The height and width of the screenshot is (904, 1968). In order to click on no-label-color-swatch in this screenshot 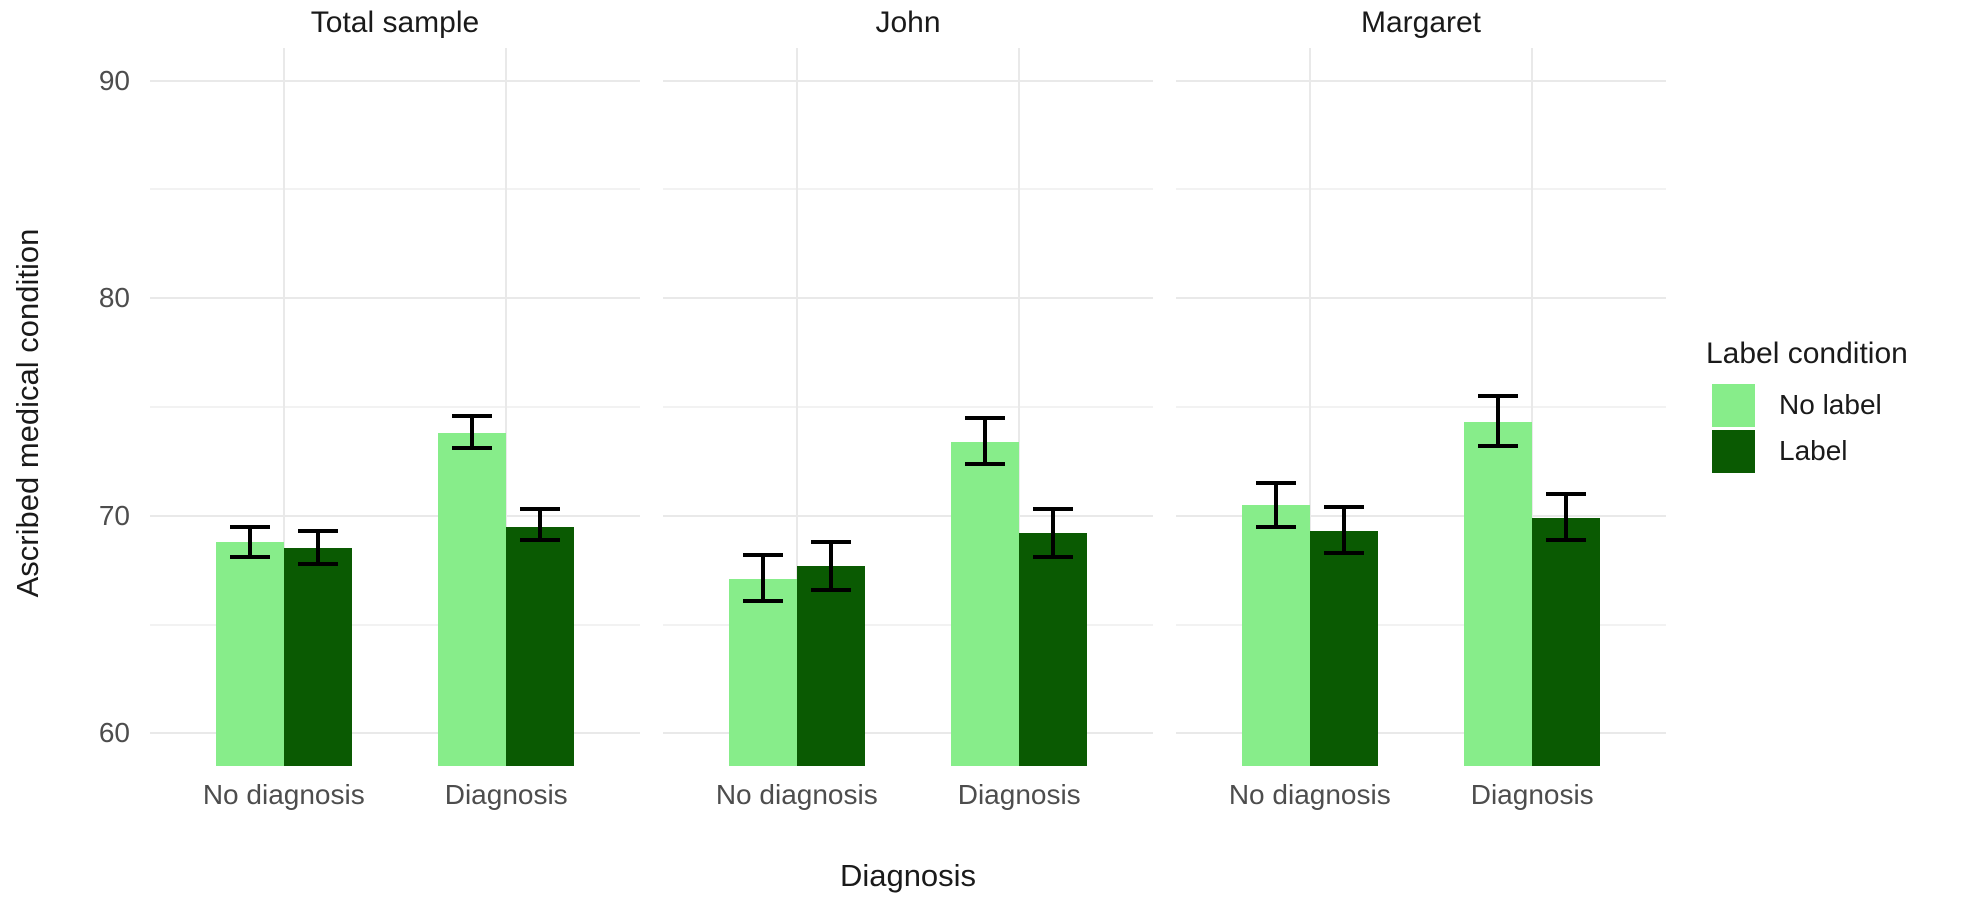, I will do `click(1733, 405)`.